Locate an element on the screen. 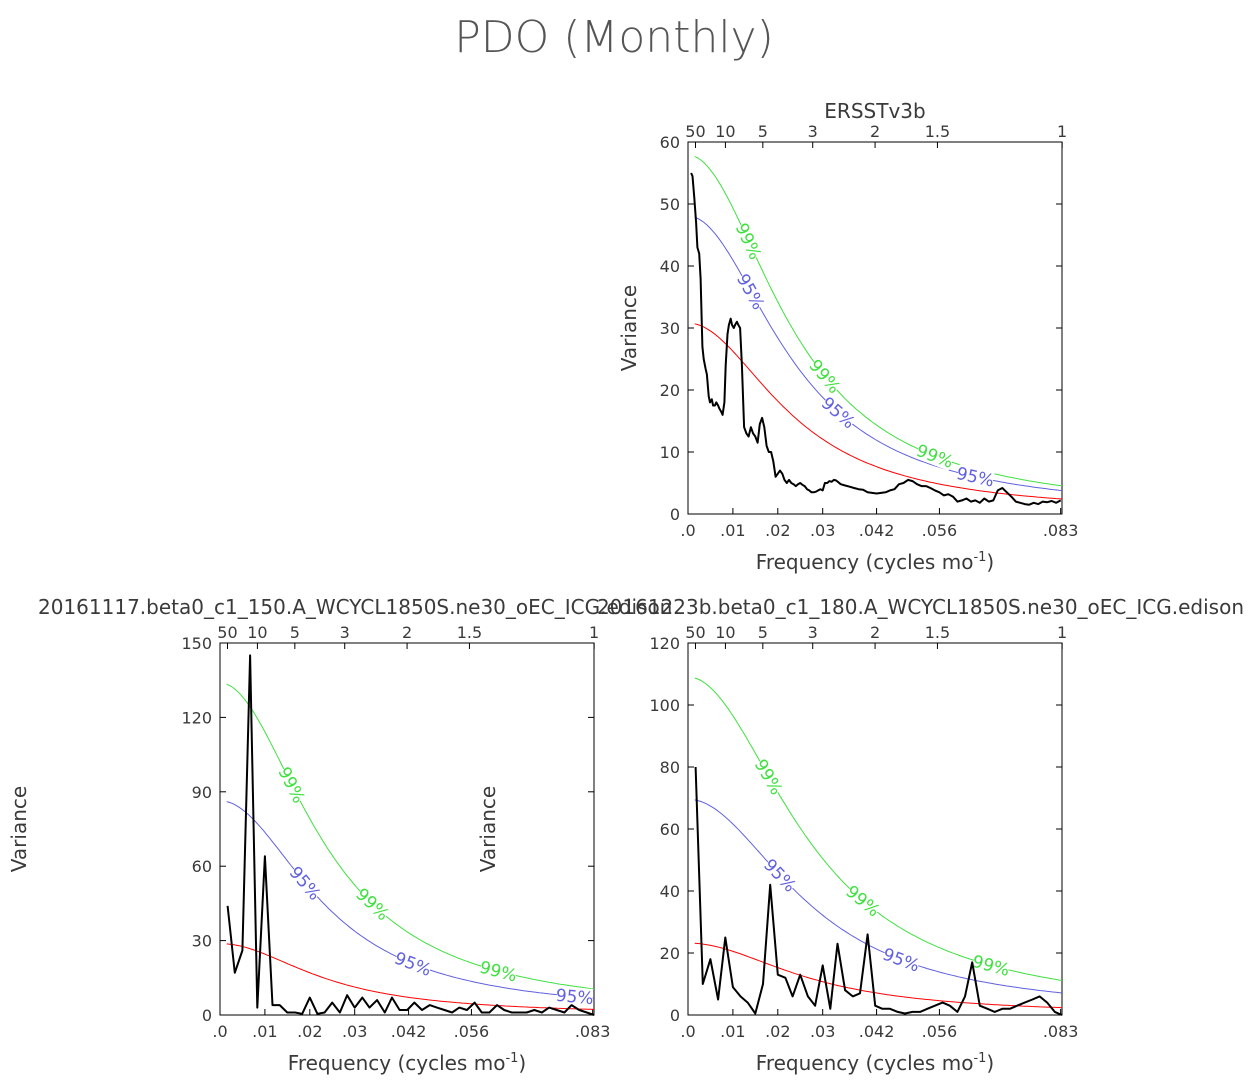  x-axis-label: Frequency (cycles mo-1) is located at coordinates (407, 1063).